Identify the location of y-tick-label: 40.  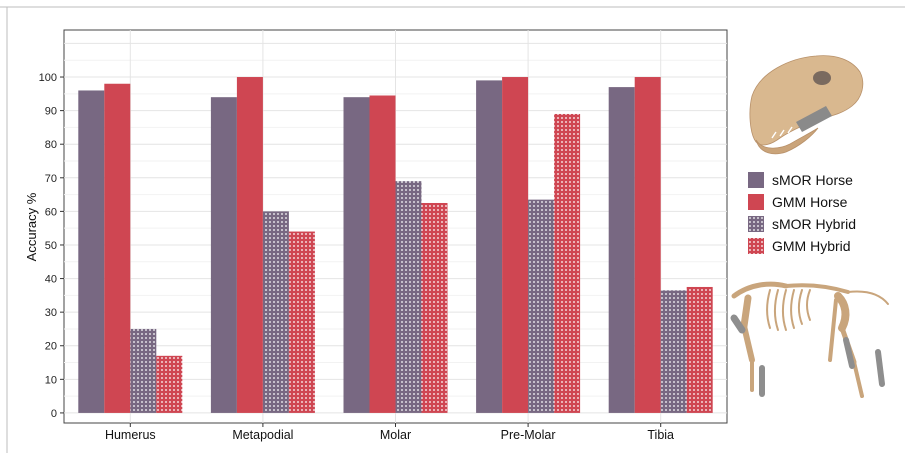
(51, 280).